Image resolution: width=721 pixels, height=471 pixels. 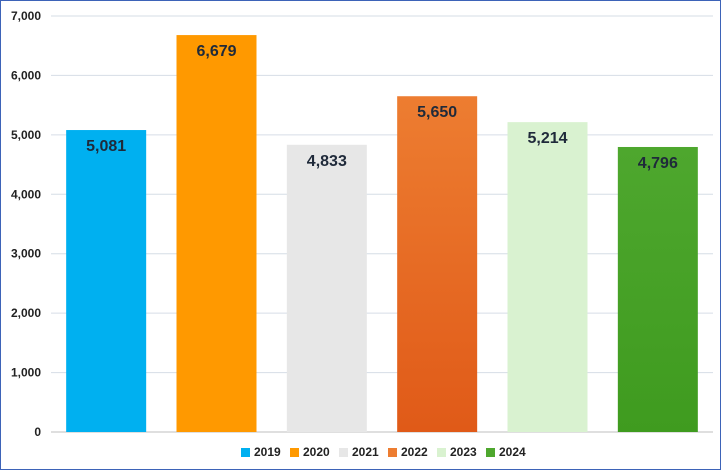 What do you see at coordinates (326, 288) in the screenshot?
I see `bar-2021` at bounding box center [326, 288].